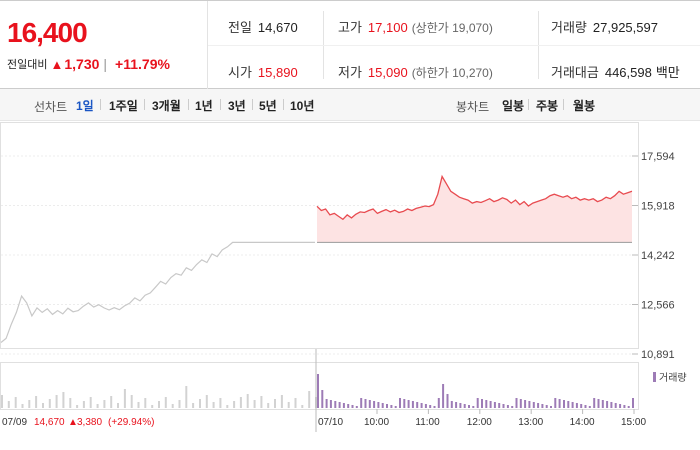 This screenshot has width=700, height=450. What do you see at coordinates (658, 306) in the screenshot?
I see `y-tick-label: 12,566` at bounding box center [658, 306].